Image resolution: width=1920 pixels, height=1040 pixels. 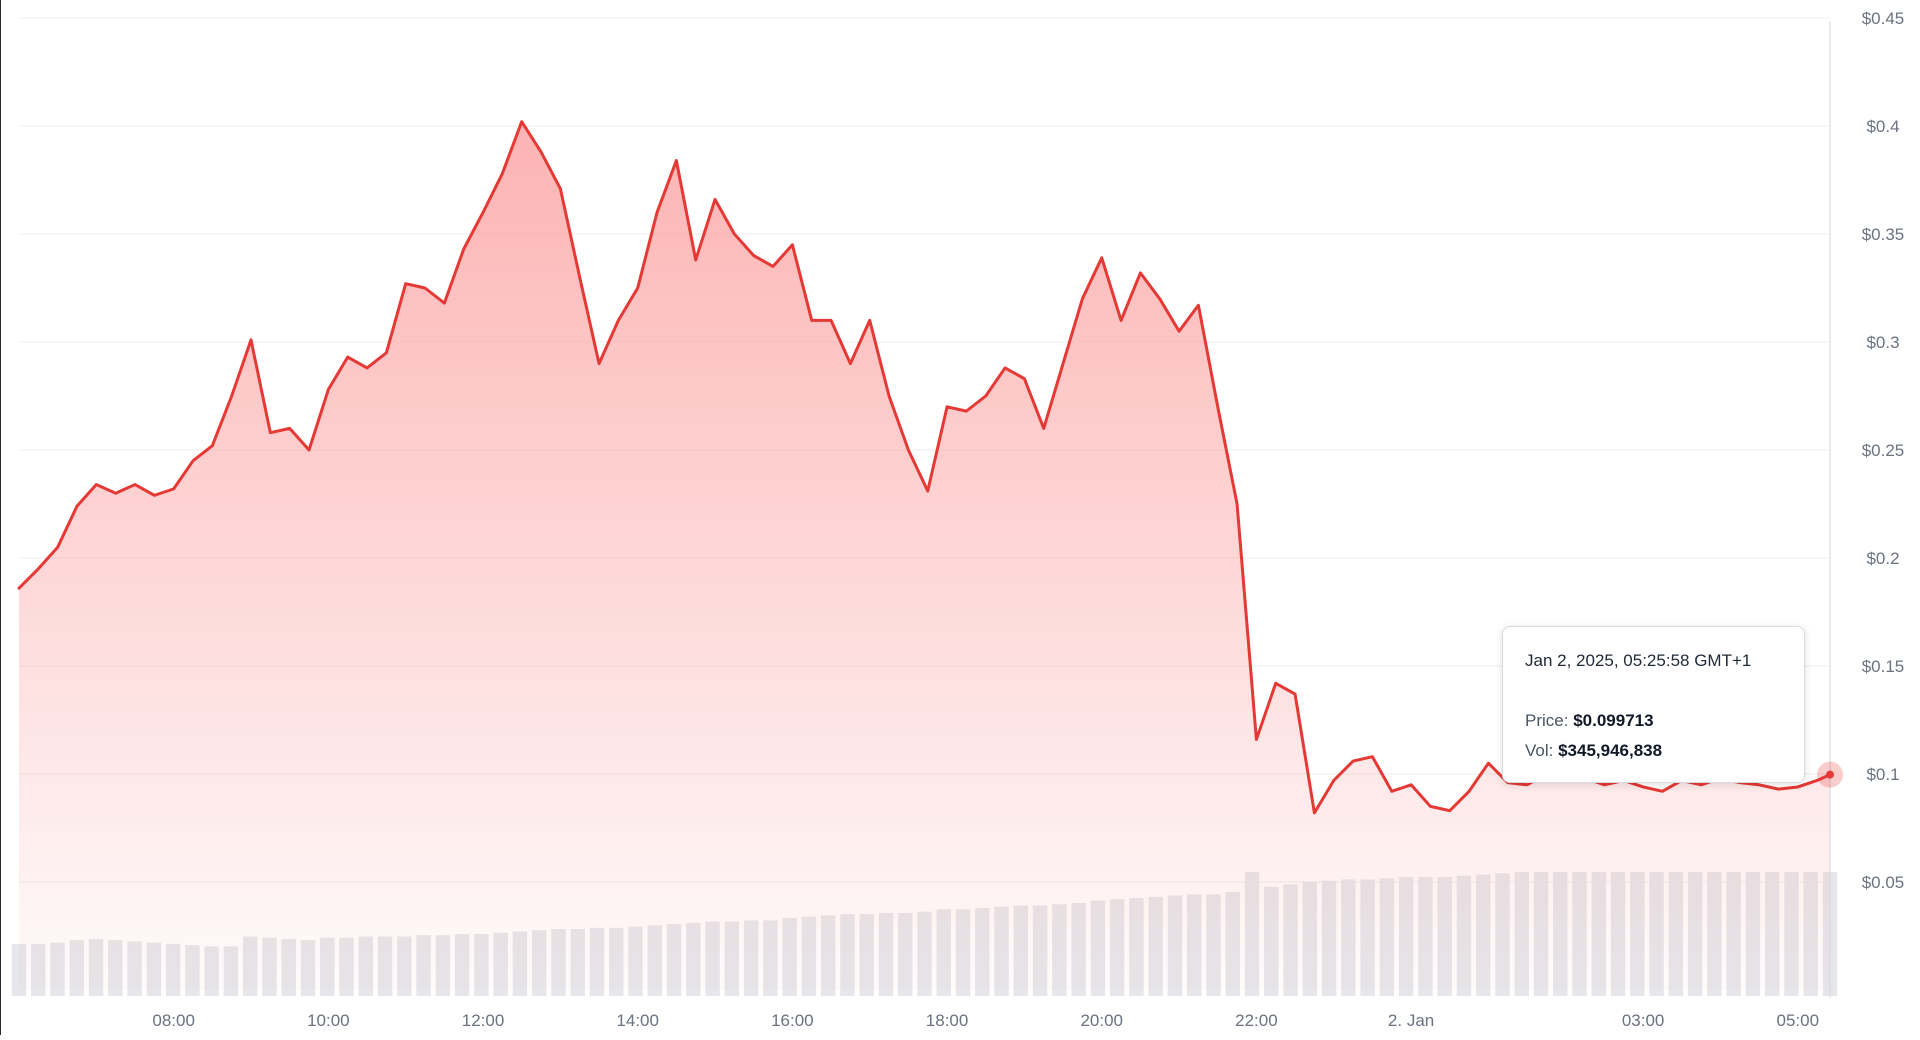 I want to click on x-tick-label: 03:00, so click(x=1643, y=1020).